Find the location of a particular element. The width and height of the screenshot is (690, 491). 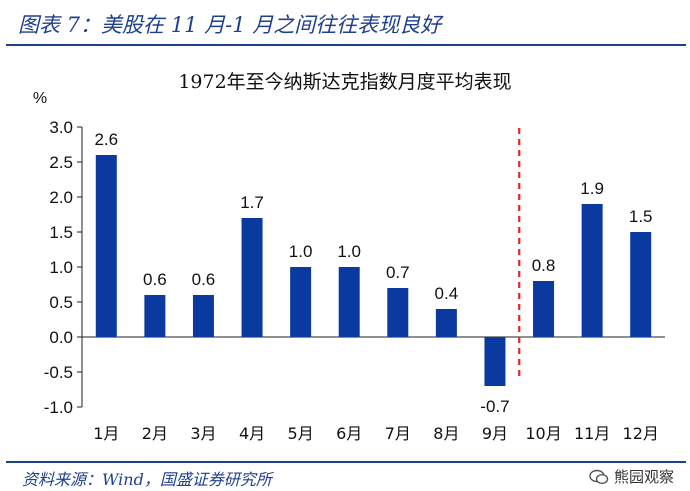

x-tick-label: 7月 is located at coordinates (398, 433).